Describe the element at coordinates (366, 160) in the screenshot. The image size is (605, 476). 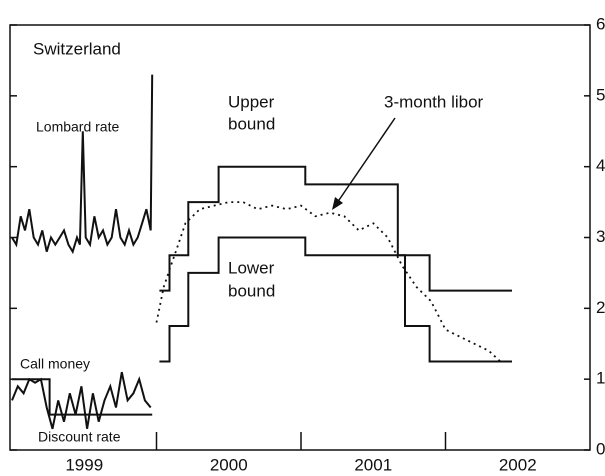
I see `arrow` at that location.